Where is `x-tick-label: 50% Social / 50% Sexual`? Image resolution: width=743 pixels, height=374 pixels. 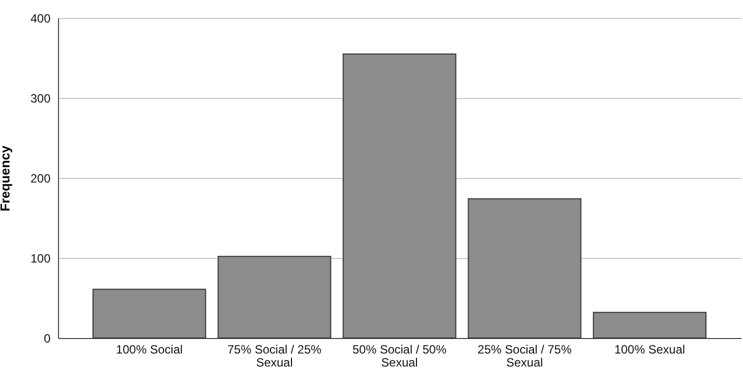
x-tick-label: 50% Social / 50% Sexual is located at coordinates (399, 356).